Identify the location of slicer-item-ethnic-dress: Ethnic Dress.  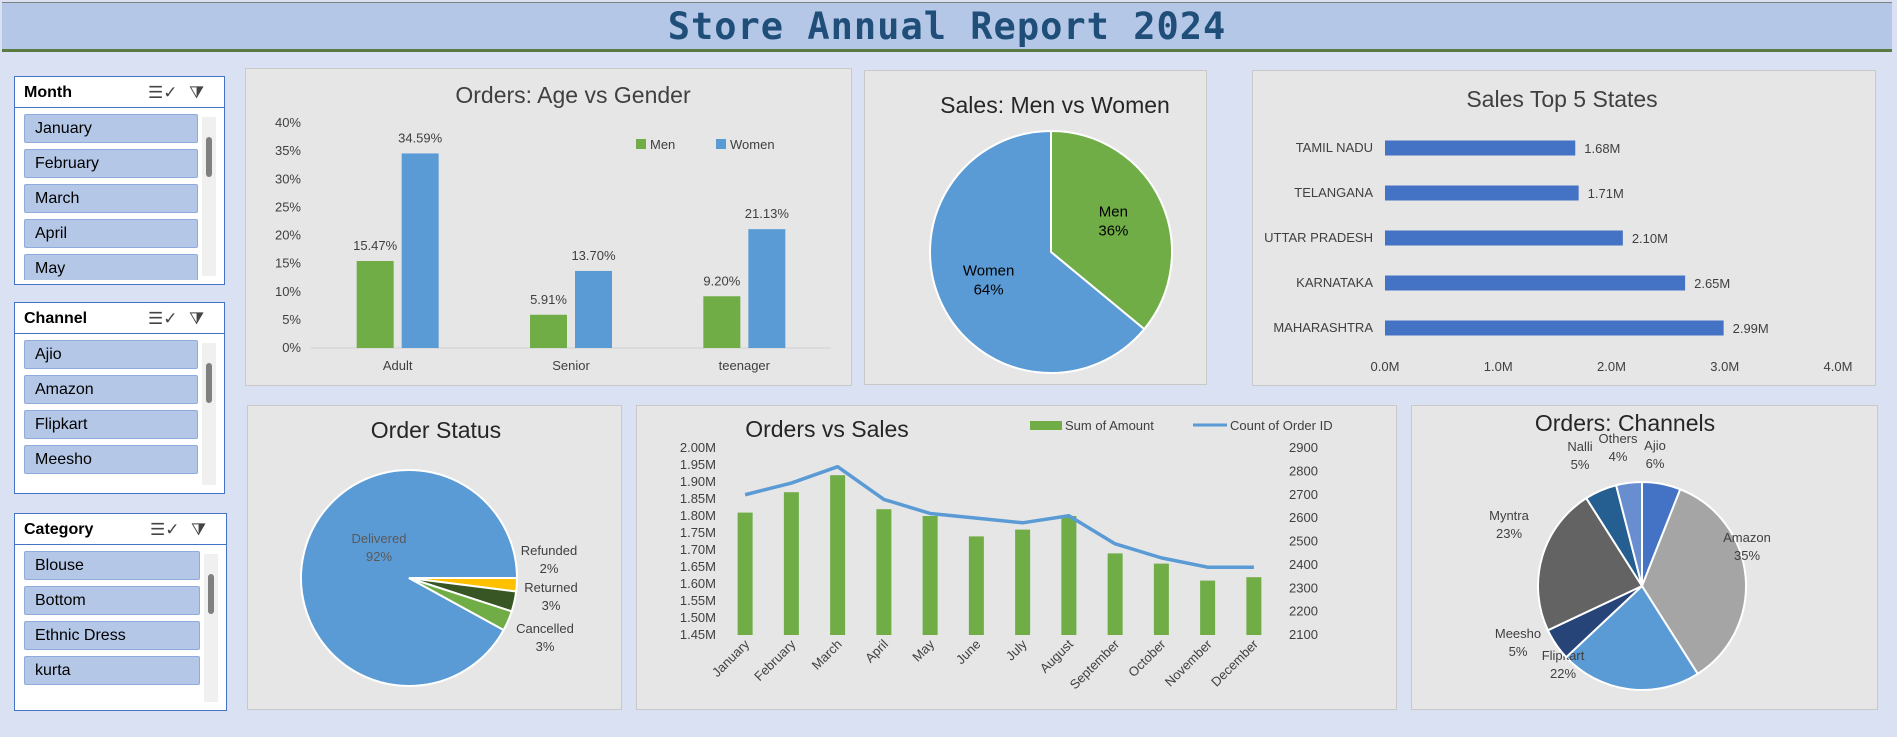
(112, 635).